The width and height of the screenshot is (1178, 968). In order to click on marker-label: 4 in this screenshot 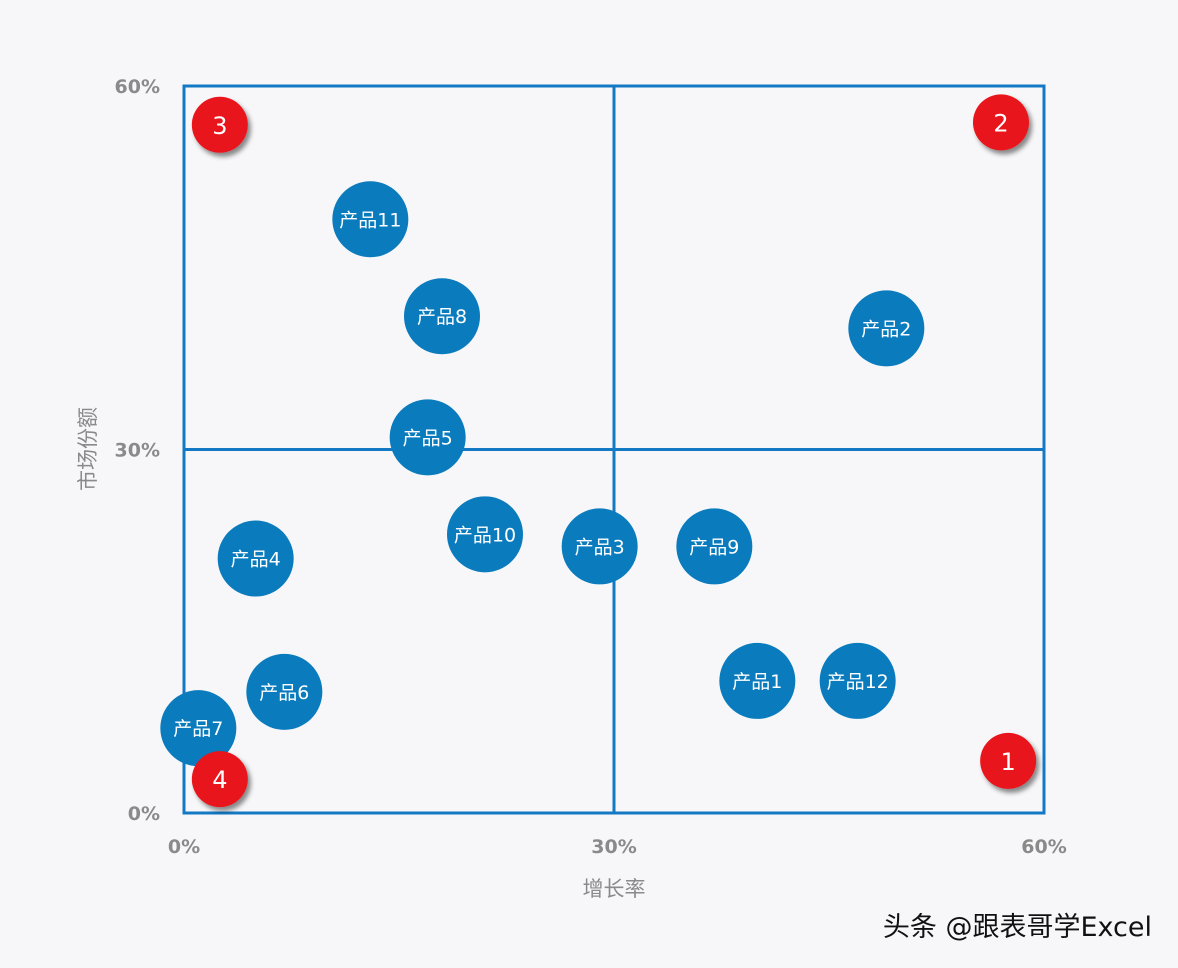, I will do `click(219, 780)`.